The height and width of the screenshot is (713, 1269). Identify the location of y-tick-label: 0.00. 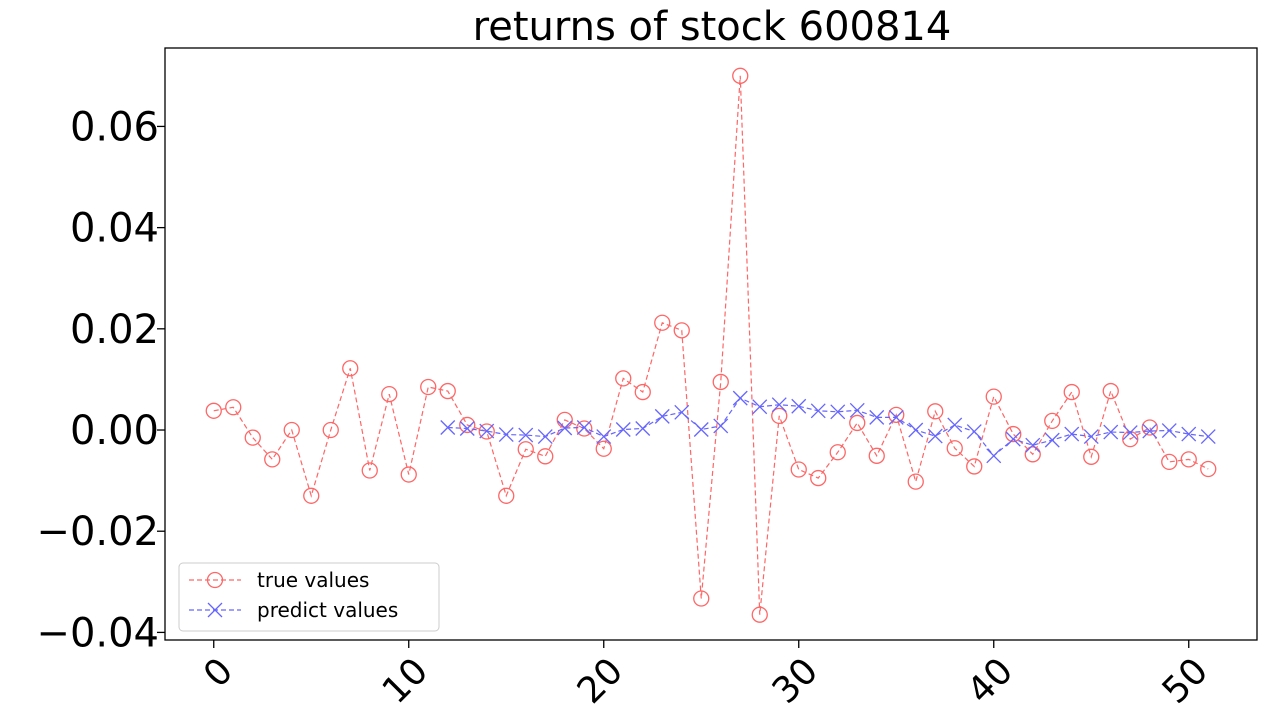
(114, 431).